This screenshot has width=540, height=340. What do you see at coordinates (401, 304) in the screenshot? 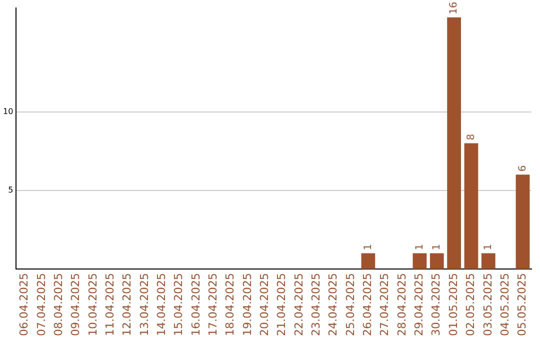
I see `x-tick-label: 28.04.2025` at bounding box center [401, 304].